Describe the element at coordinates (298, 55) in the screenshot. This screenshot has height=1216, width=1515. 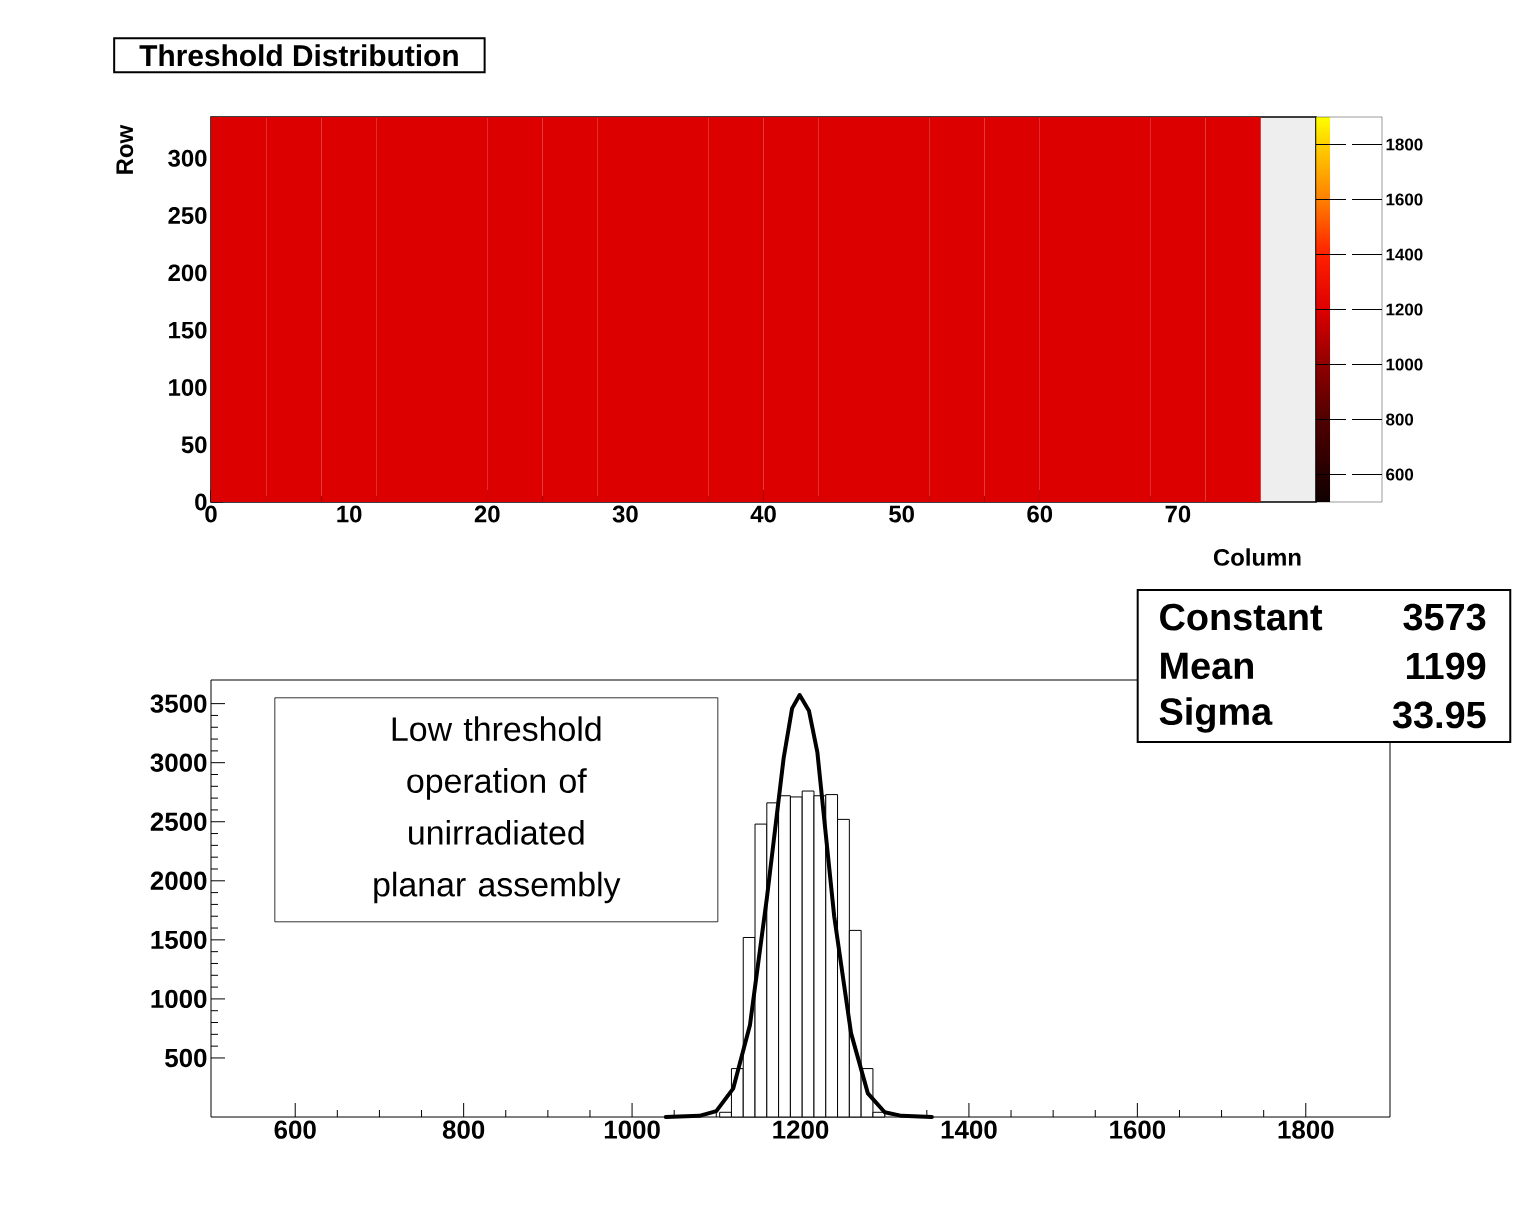
I see `chart-title: Threshold Distribution` at that location.